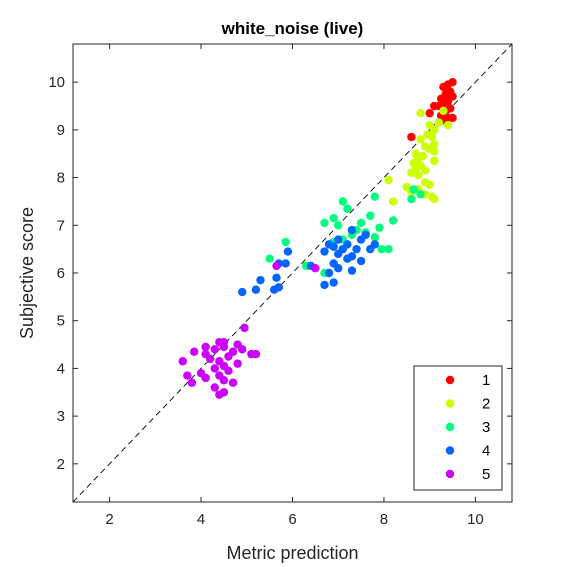 The width and height of the screenshot is (567, 567). What do you see at coordinates (486, 474) in the screenshot?
I see `legend-label-5: 5` at bounding box center [486, 474].